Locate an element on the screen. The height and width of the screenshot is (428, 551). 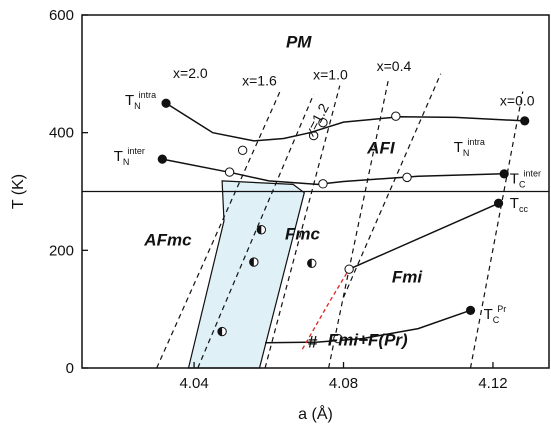
phase-label: PM is located at coordinates (299, 41).